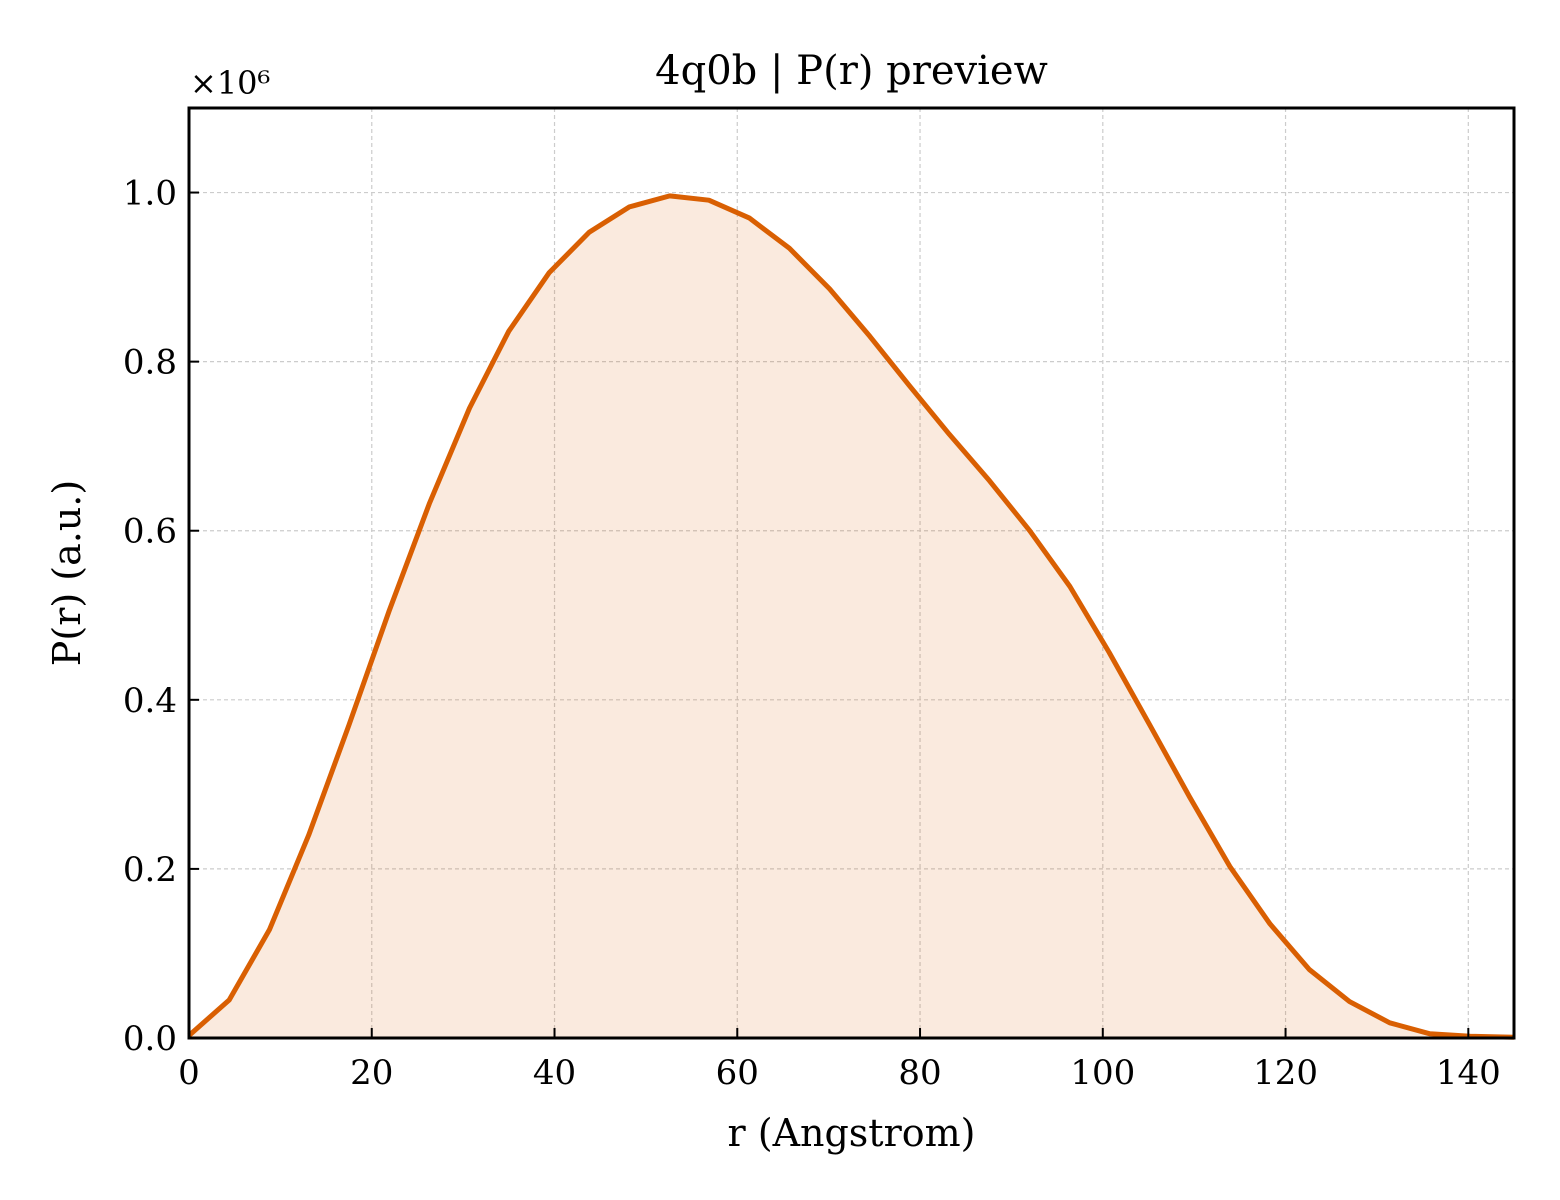 The height and width of the screenshot is (1200, 1560). What do you see at coordinates (851, 71) in the screenshot?
I see `chart-title: 4q0b | P(r) preview` at bounding box center [851, 71].